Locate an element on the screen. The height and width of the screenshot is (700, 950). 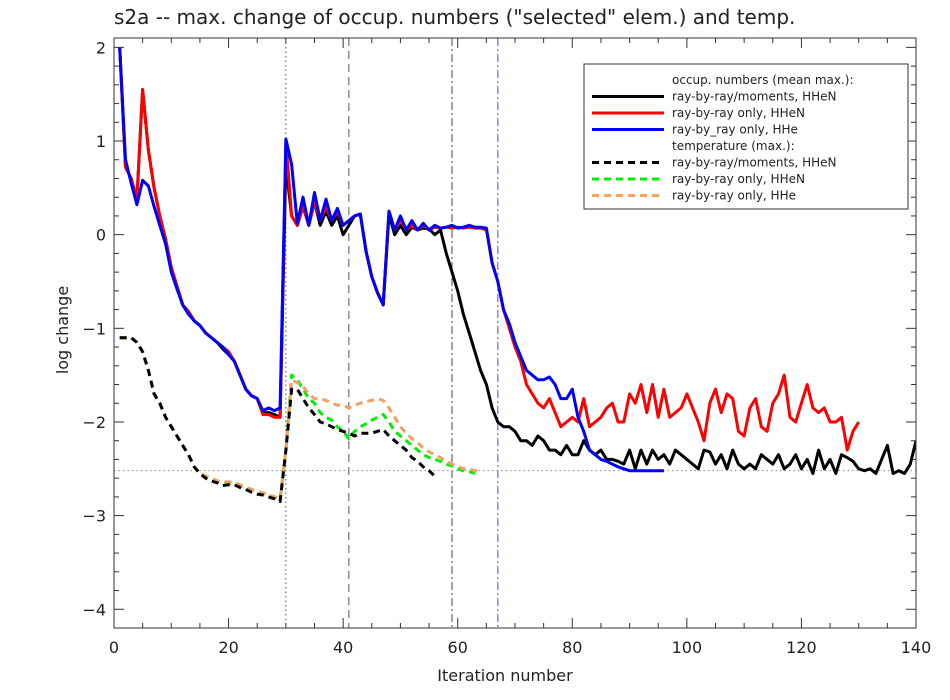
x-tick-label: 20 is located at coordinates (228, 647).